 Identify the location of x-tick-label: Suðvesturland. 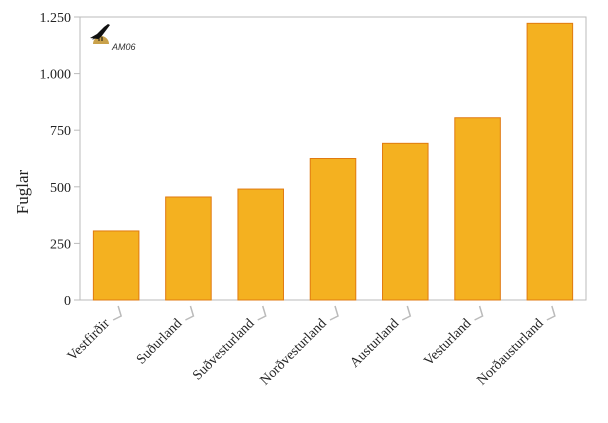
(223, 349).